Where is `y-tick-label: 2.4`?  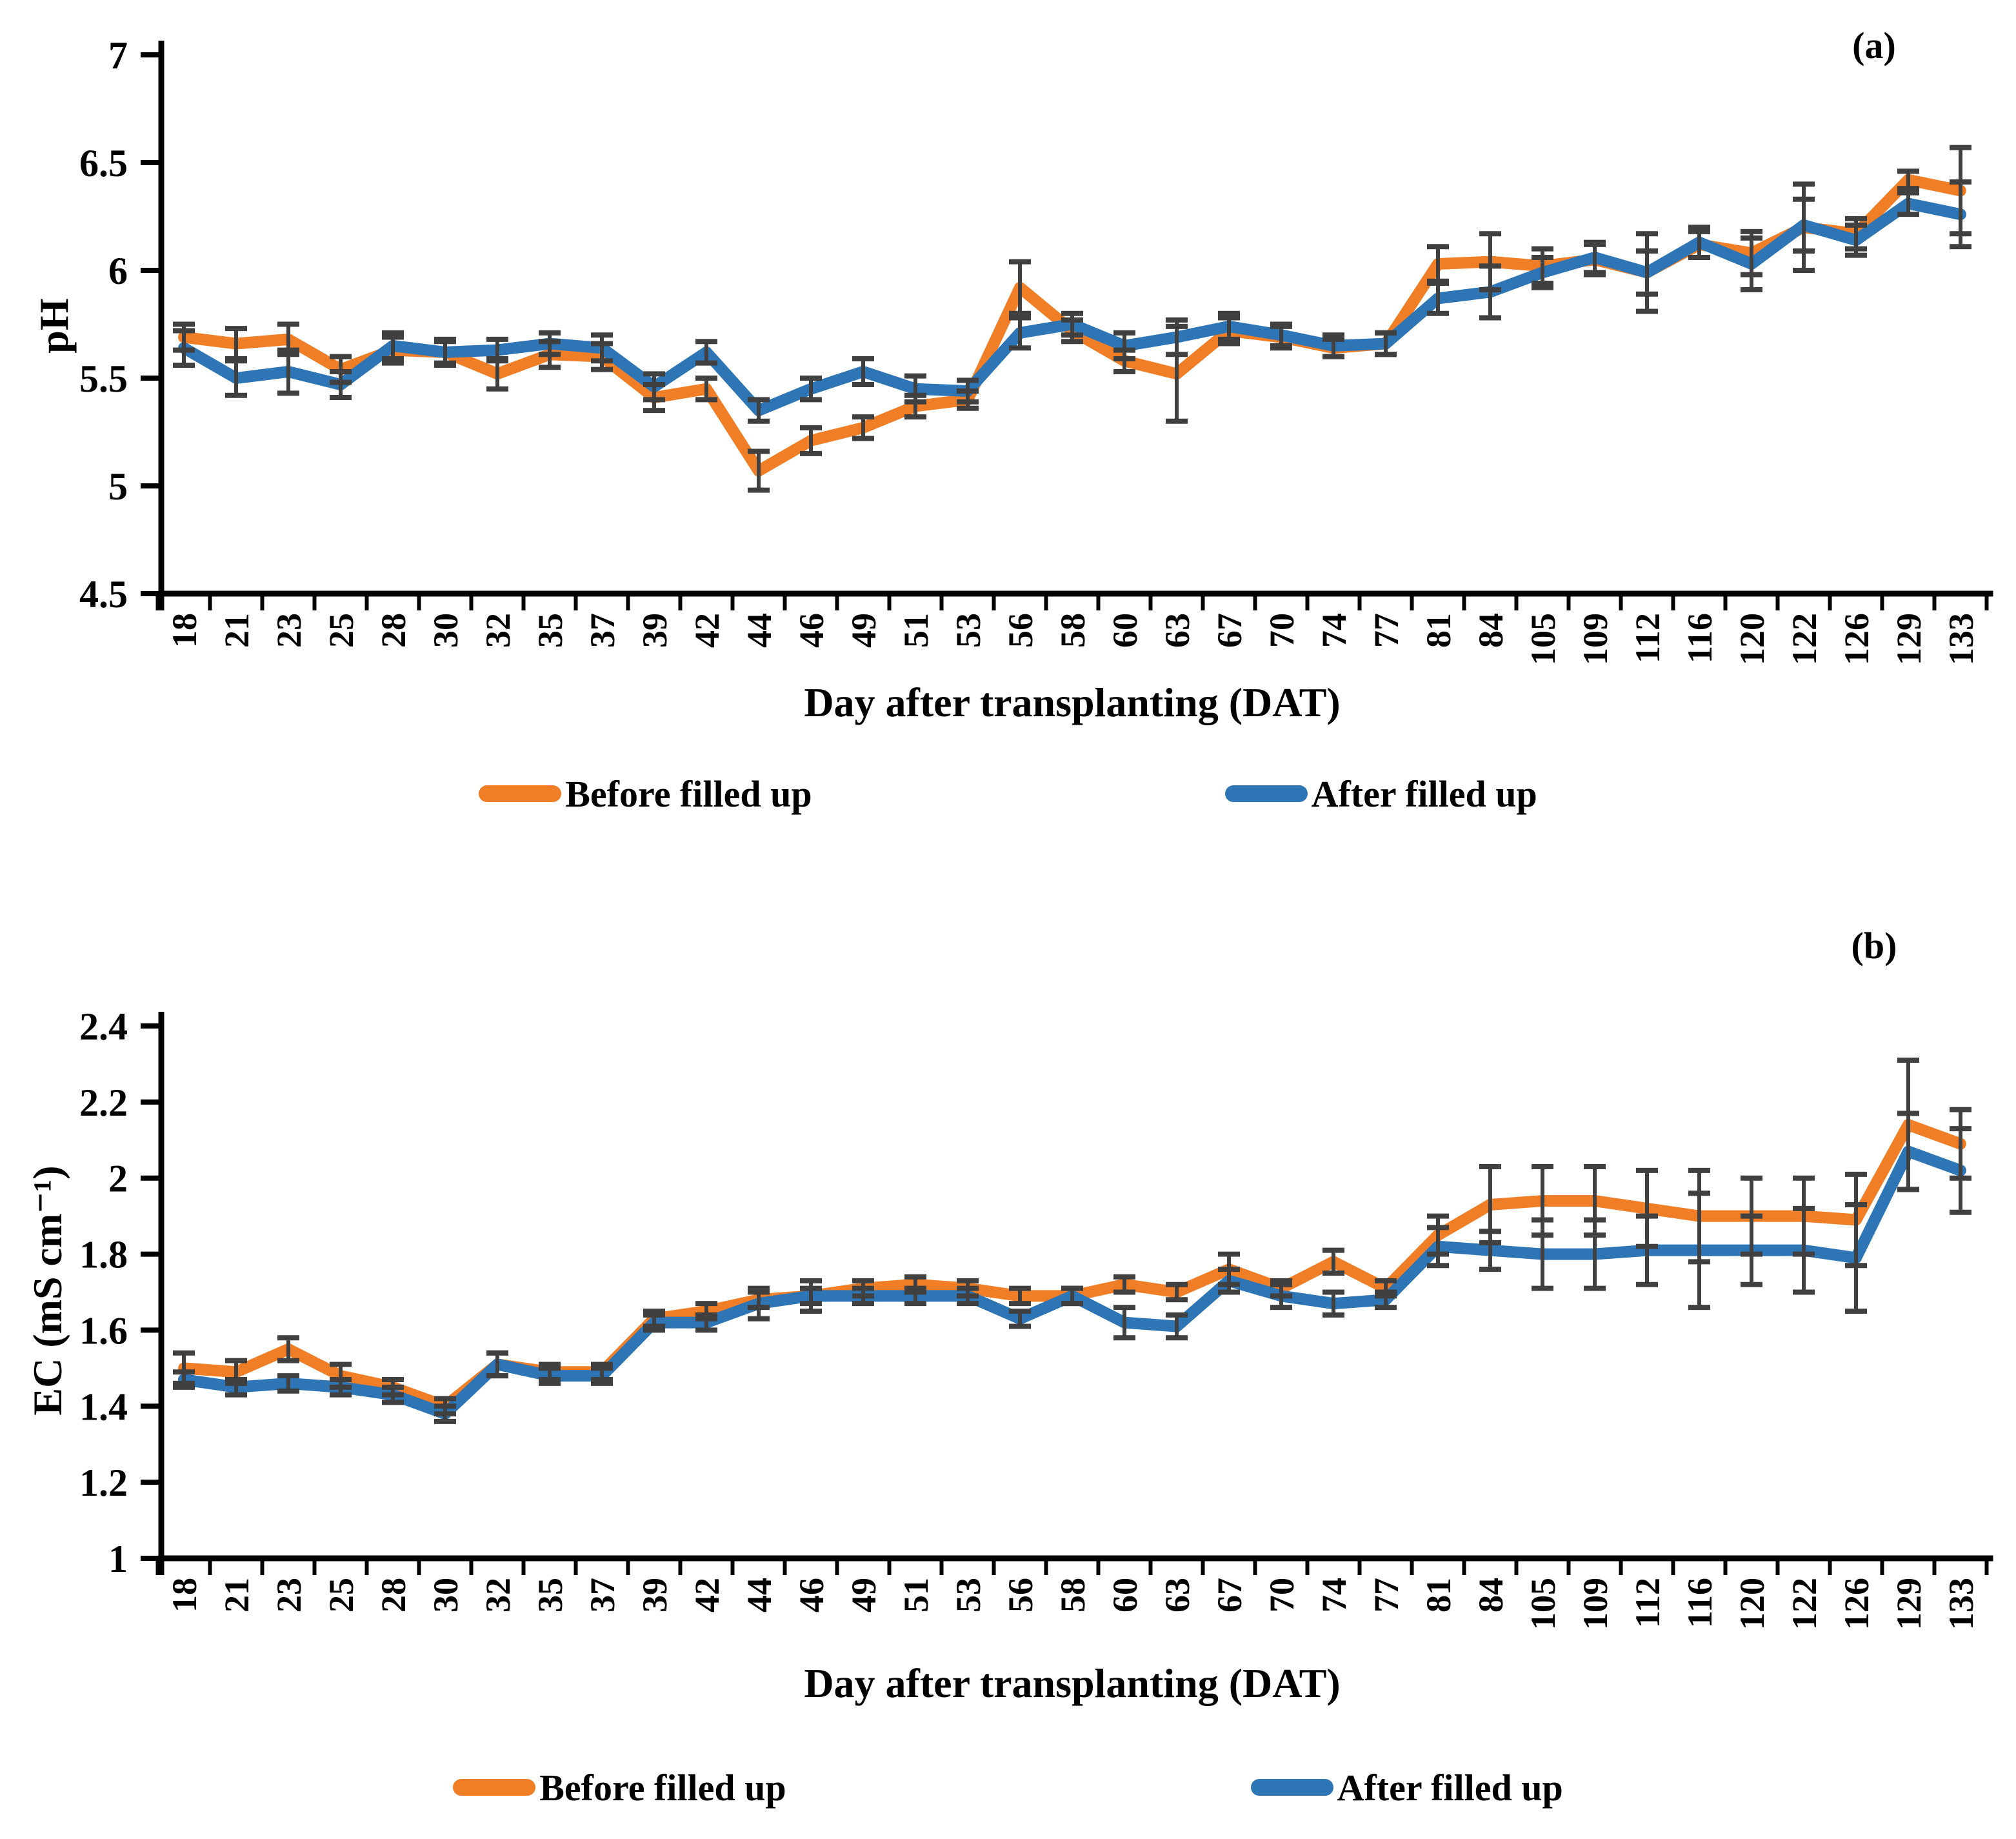
y-tick-label: 2.4 is located at coordinates (103, 1026).